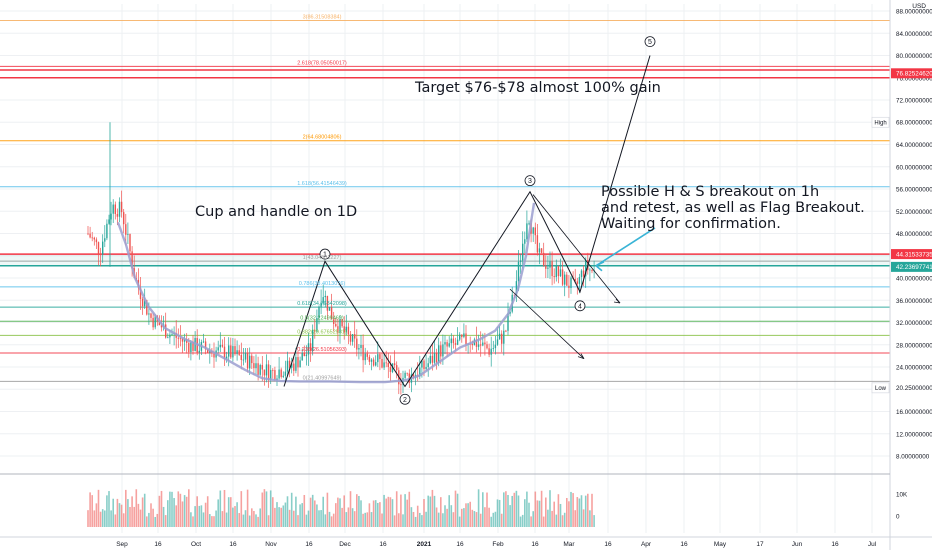 The image size is (932, 555). Describe the element at coordinates (322, 184) in the screenshot. I see `fib-level-label: 1.618(56.41546439)` at that location.